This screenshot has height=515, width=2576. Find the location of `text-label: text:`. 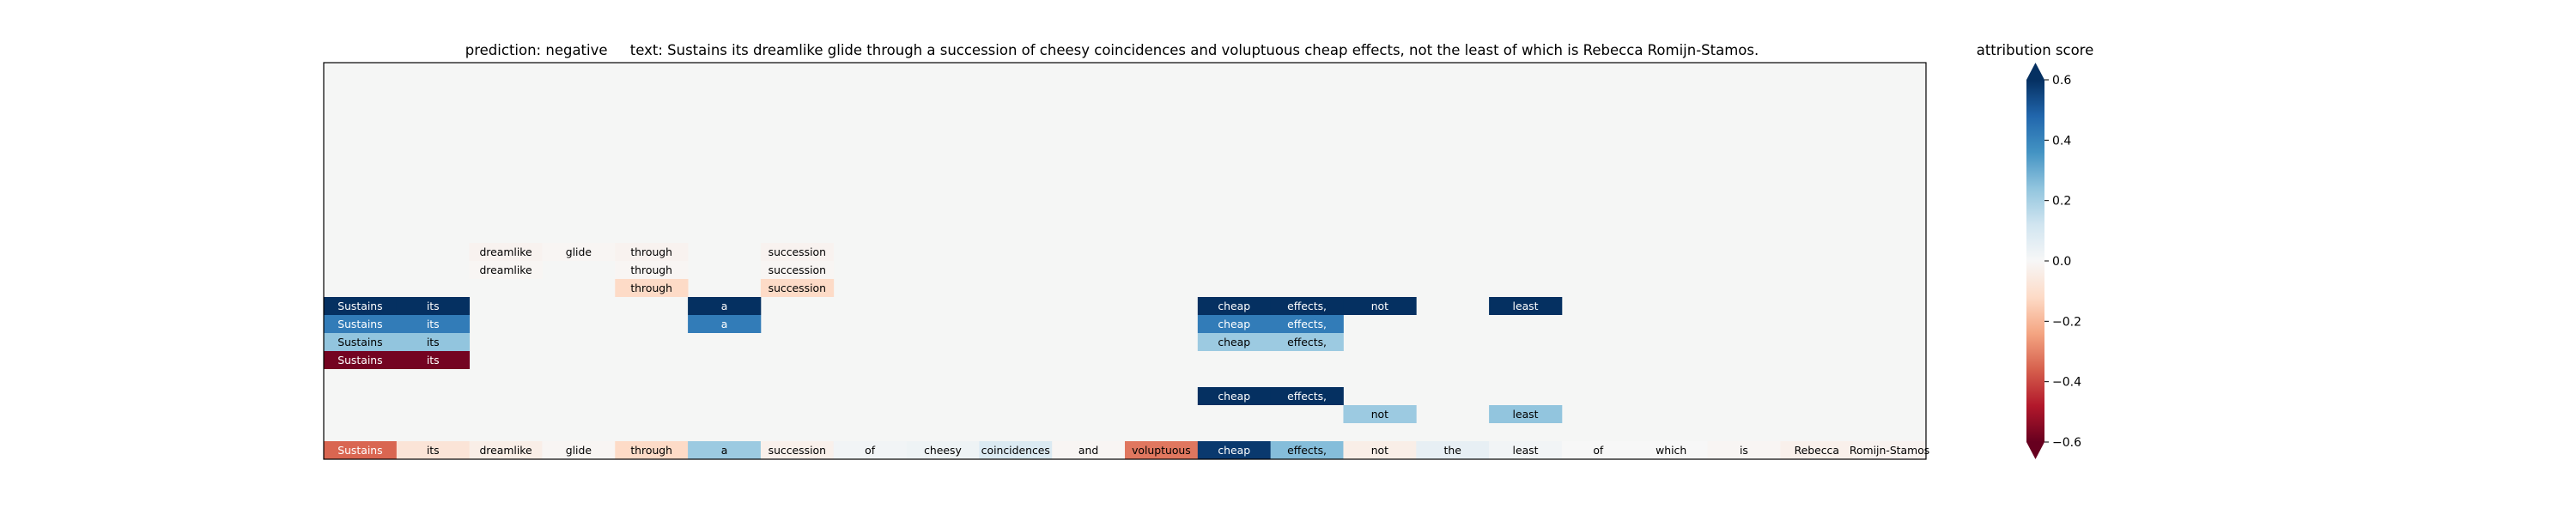

text-label: text: is located at coordinates (647, 50).